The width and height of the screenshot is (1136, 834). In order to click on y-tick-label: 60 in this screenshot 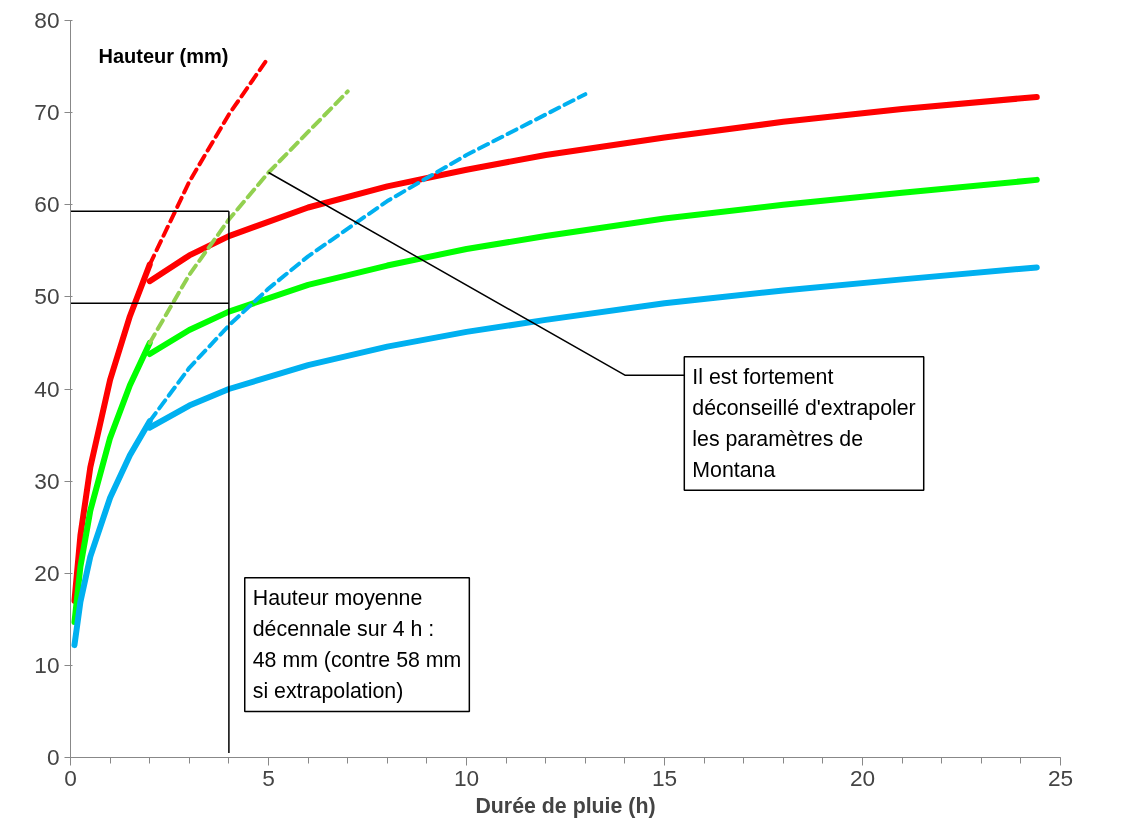, I will do `click(47, 204)`.